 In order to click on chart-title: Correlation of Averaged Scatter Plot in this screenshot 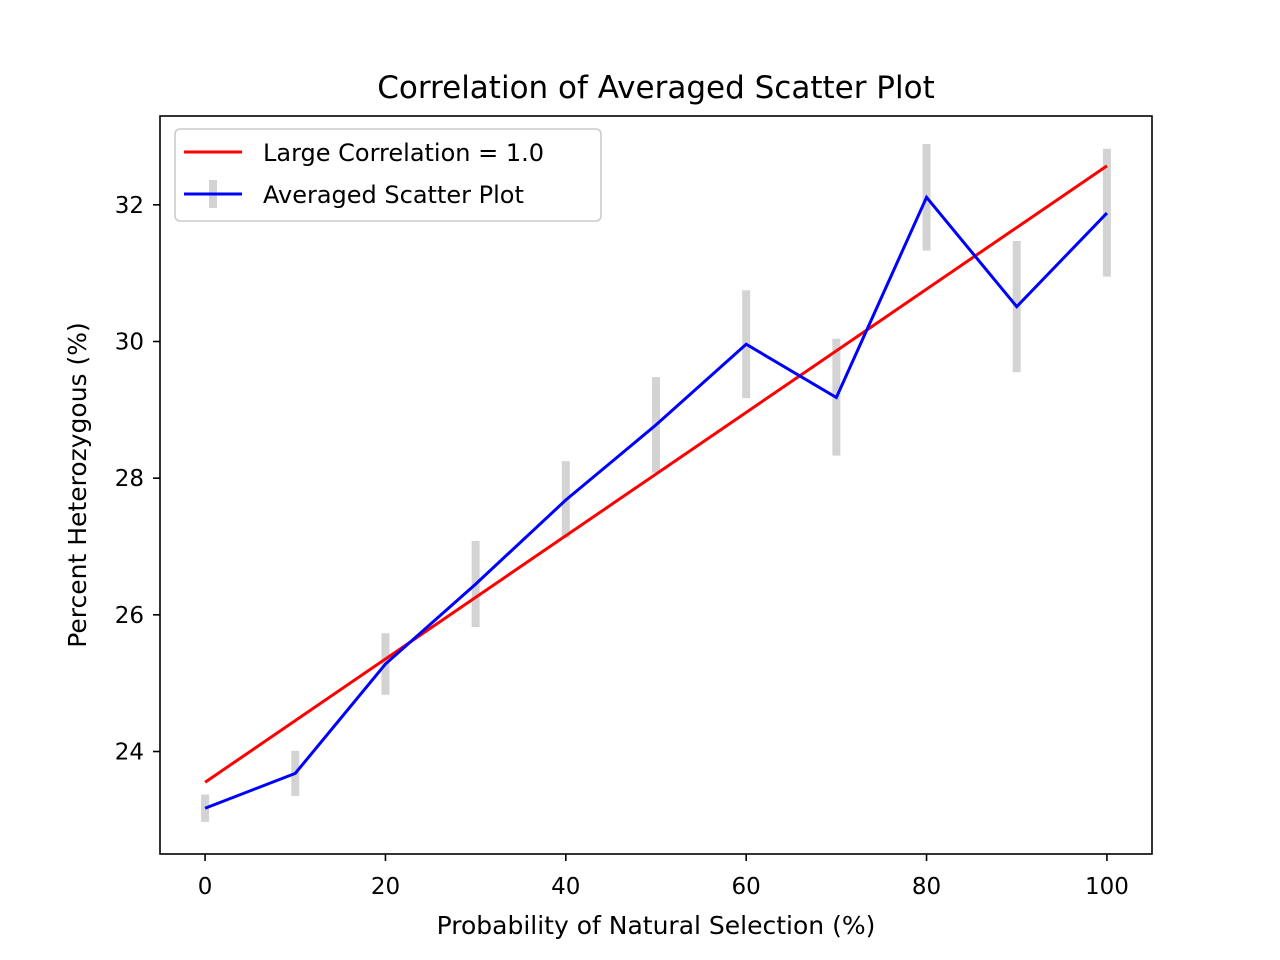, I will do `click(656, 88)`.